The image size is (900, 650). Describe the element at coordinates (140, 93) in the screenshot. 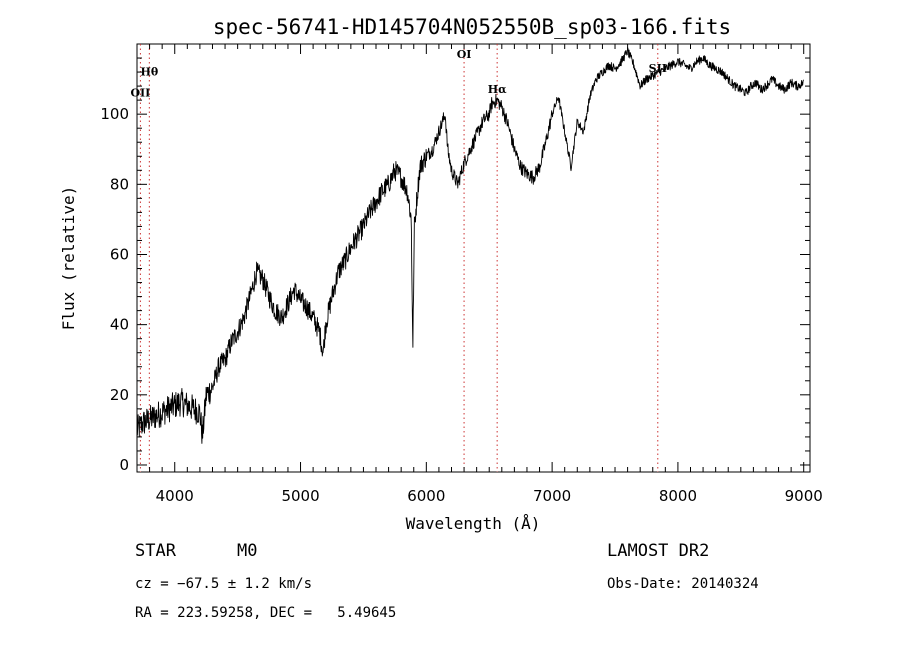

I see `spectral-line-label: OII` at that location.